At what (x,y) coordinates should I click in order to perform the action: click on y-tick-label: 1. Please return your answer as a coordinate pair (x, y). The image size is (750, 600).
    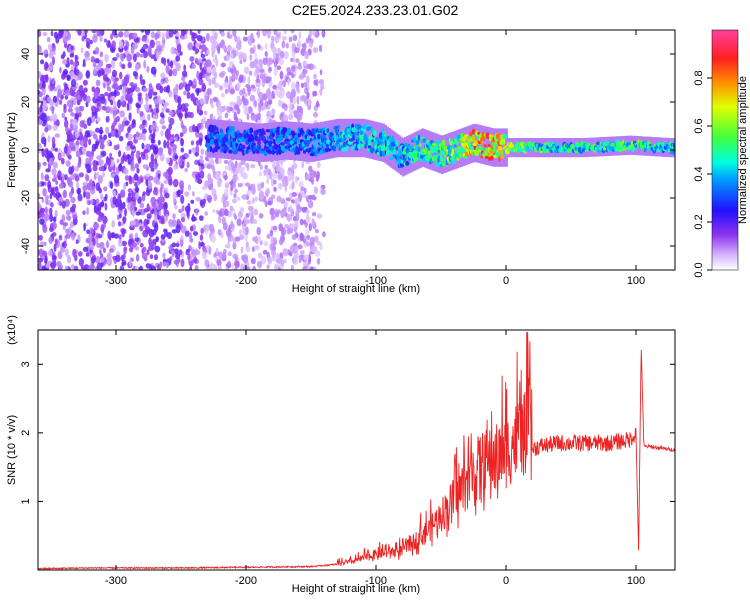
    Looking at the image, I should click on (26, 501).